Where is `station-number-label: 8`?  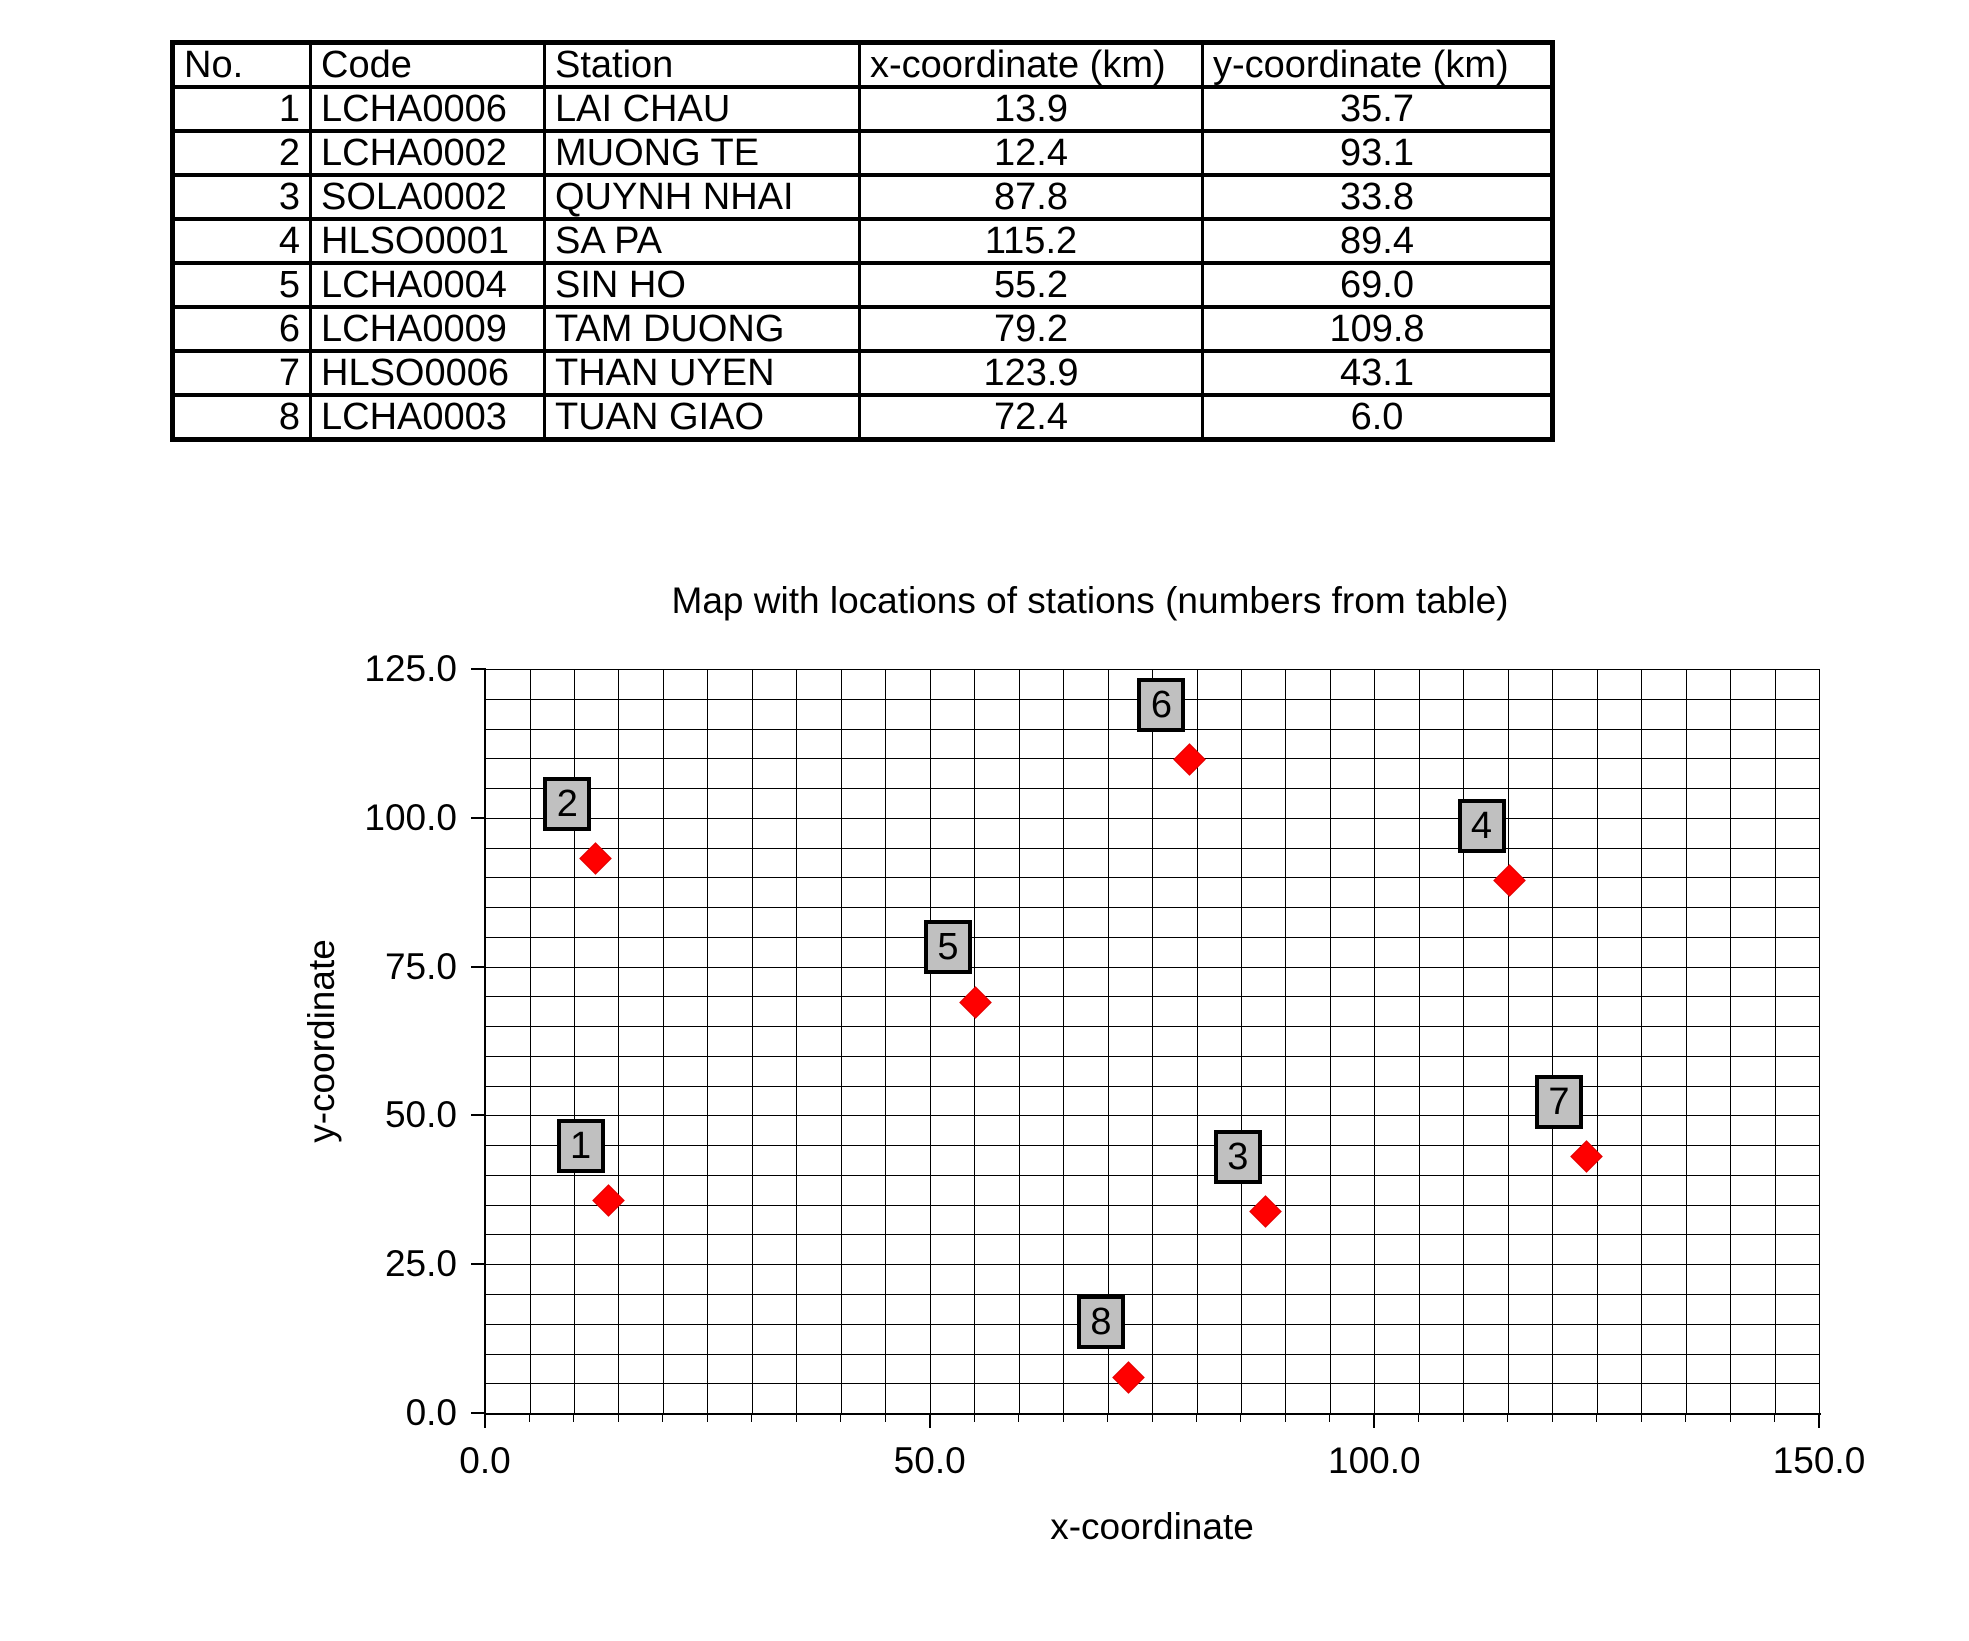
station-number-label: 8 is located at coordinates (1100, 1322).